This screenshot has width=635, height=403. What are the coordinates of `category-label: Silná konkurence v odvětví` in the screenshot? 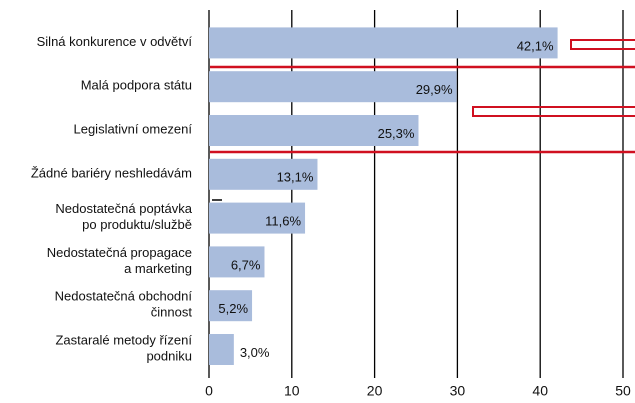 It's located at (115, 41).